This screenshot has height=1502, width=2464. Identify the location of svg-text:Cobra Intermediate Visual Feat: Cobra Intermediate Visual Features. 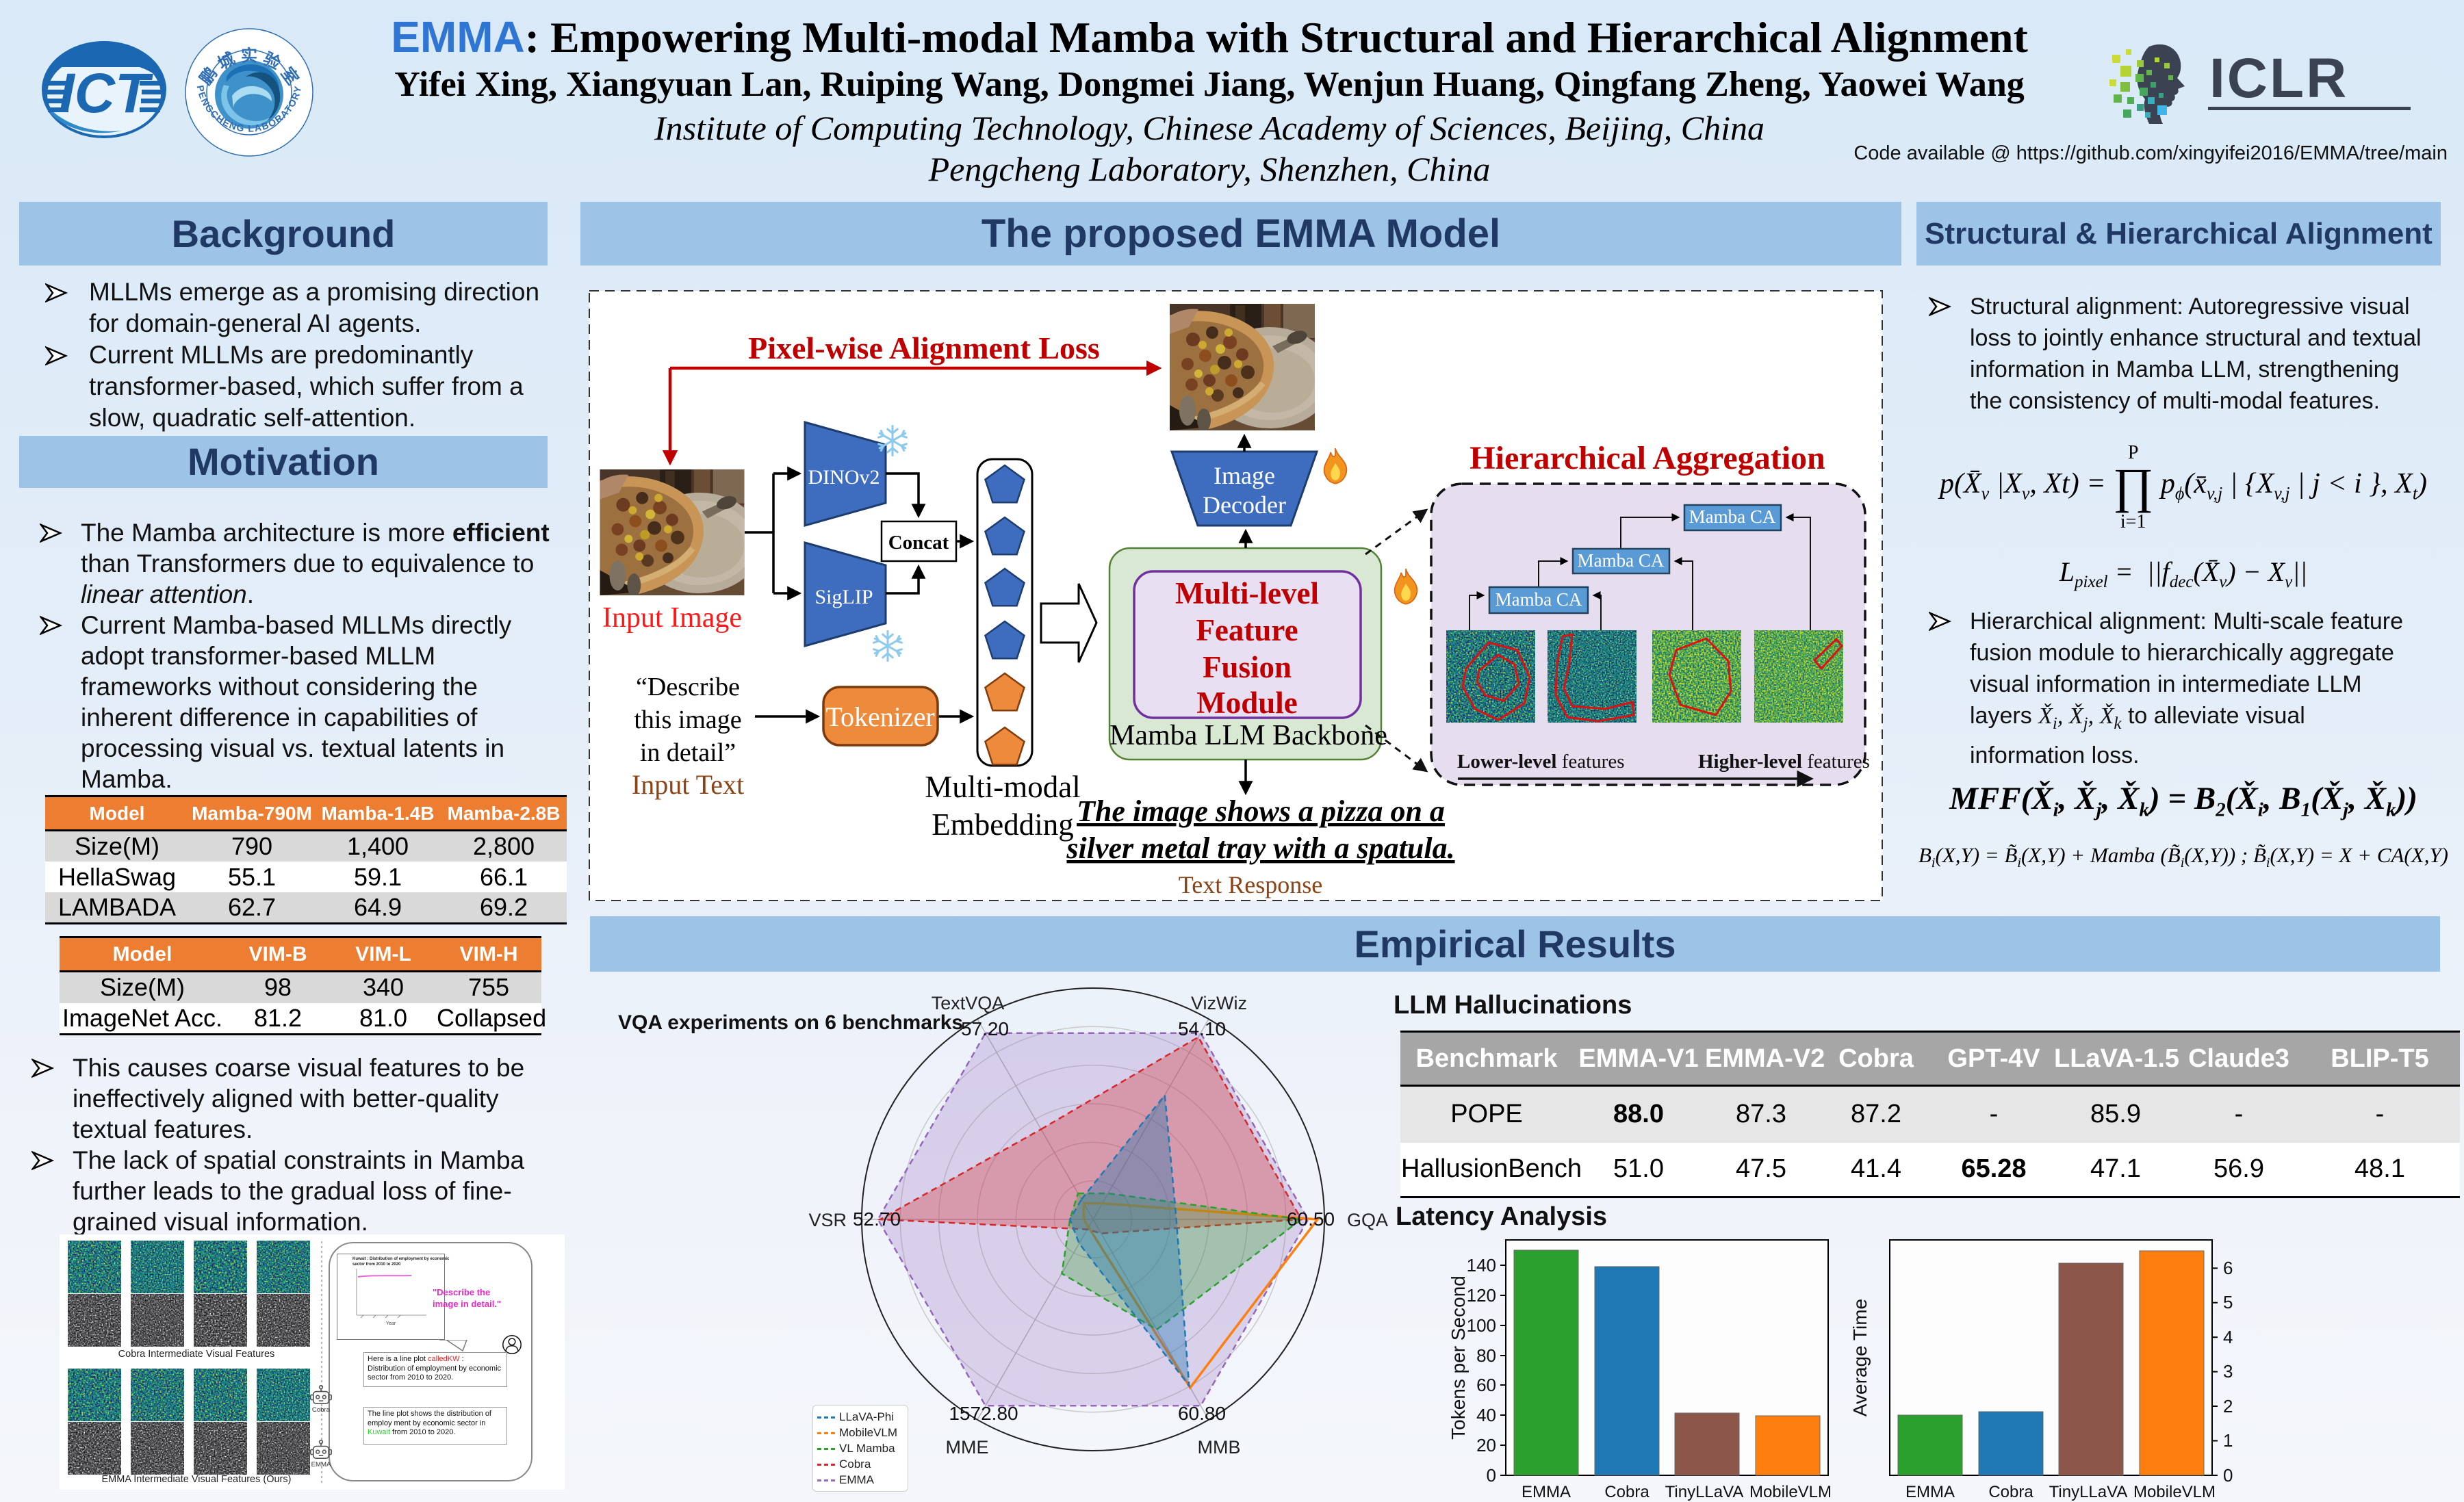
(196, 1354).